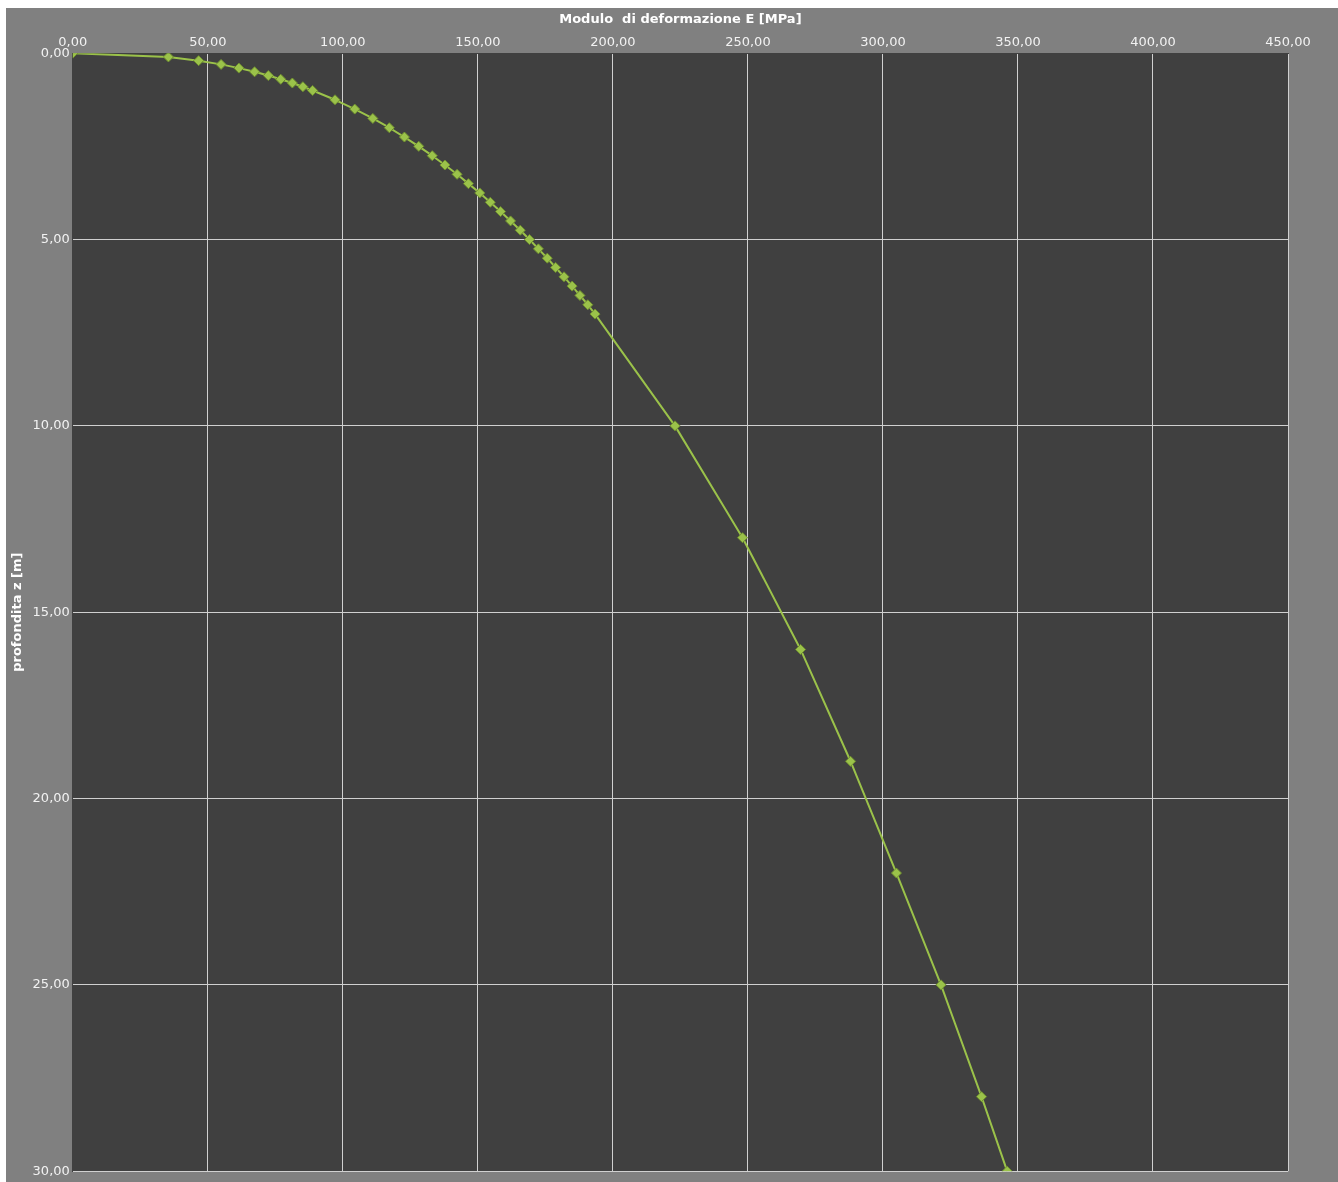 The width and height of the screenshot is (1338, 1182). Describe the element at coordinates (55, 238) in the screenshot. I see `y-tick-label: 5,00` at that location.